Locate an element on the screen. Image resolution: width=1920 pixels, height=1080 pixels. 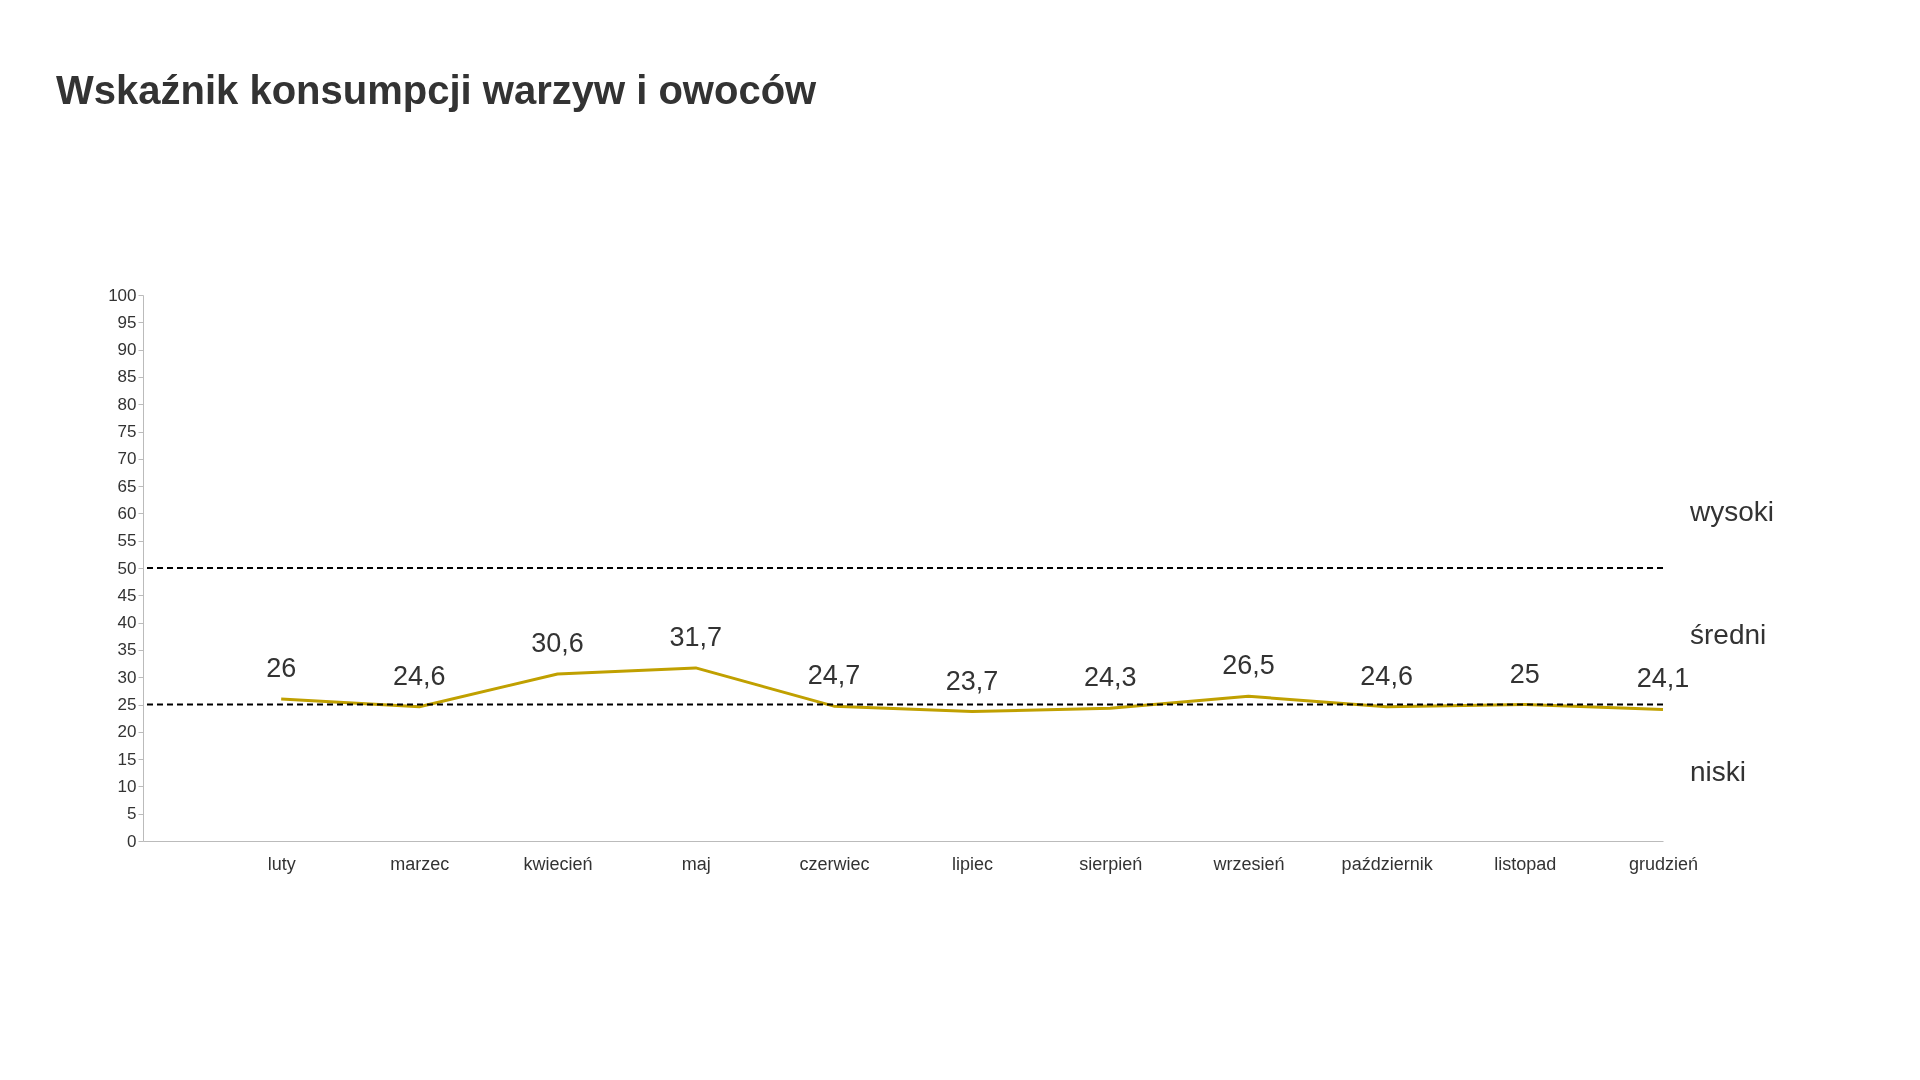
y-tick-label: 100 is located at coordinates (122, 295).